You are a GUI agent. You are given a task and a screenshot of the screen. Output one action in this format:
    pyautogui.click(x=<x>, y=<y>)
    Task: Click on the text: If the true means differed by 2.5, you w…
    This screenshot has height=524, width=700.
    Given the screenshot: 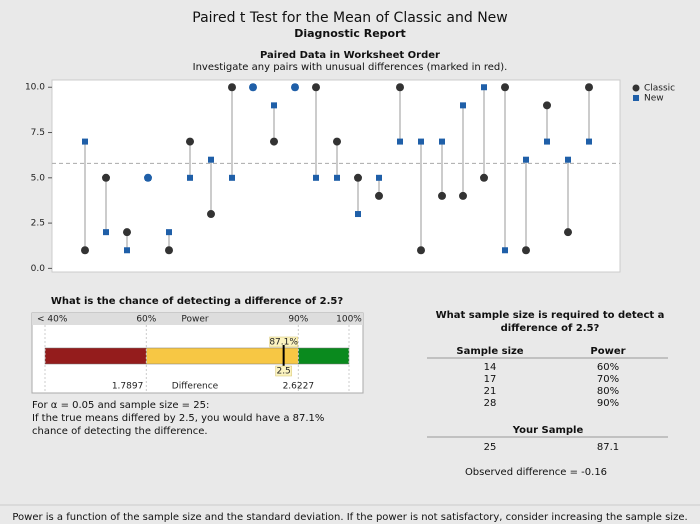 What is the action you would take?
    pyautogui.click(x=178, y=425)
    